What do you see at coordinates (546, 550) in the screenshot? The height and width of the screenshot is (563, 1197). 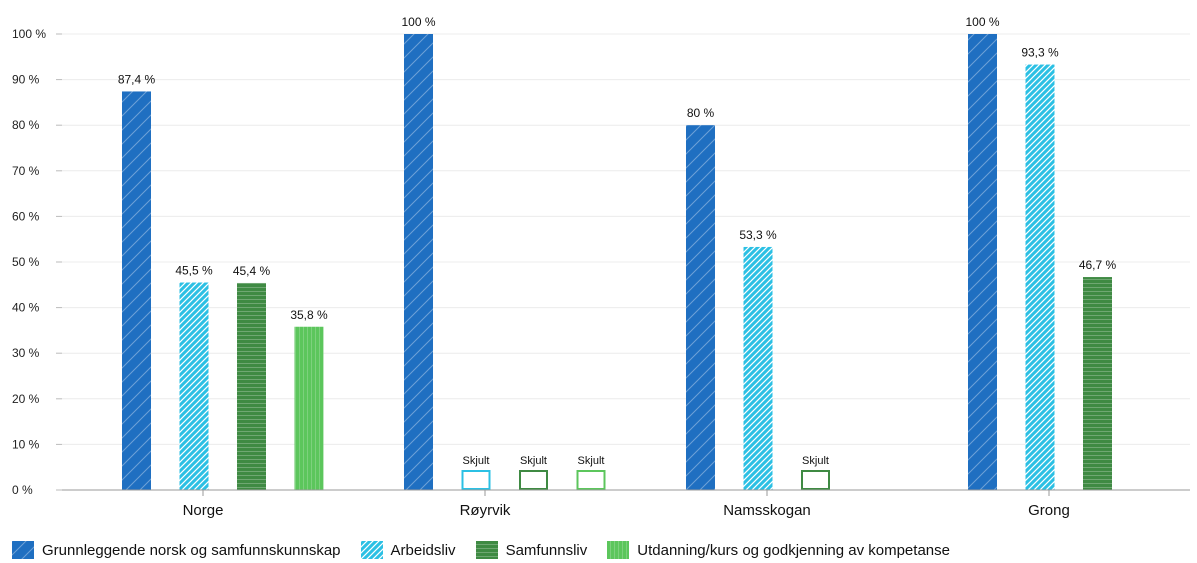 I see `legend-label-samfunnsliv: Samfunnsliv` at bounding box center [546, 550].